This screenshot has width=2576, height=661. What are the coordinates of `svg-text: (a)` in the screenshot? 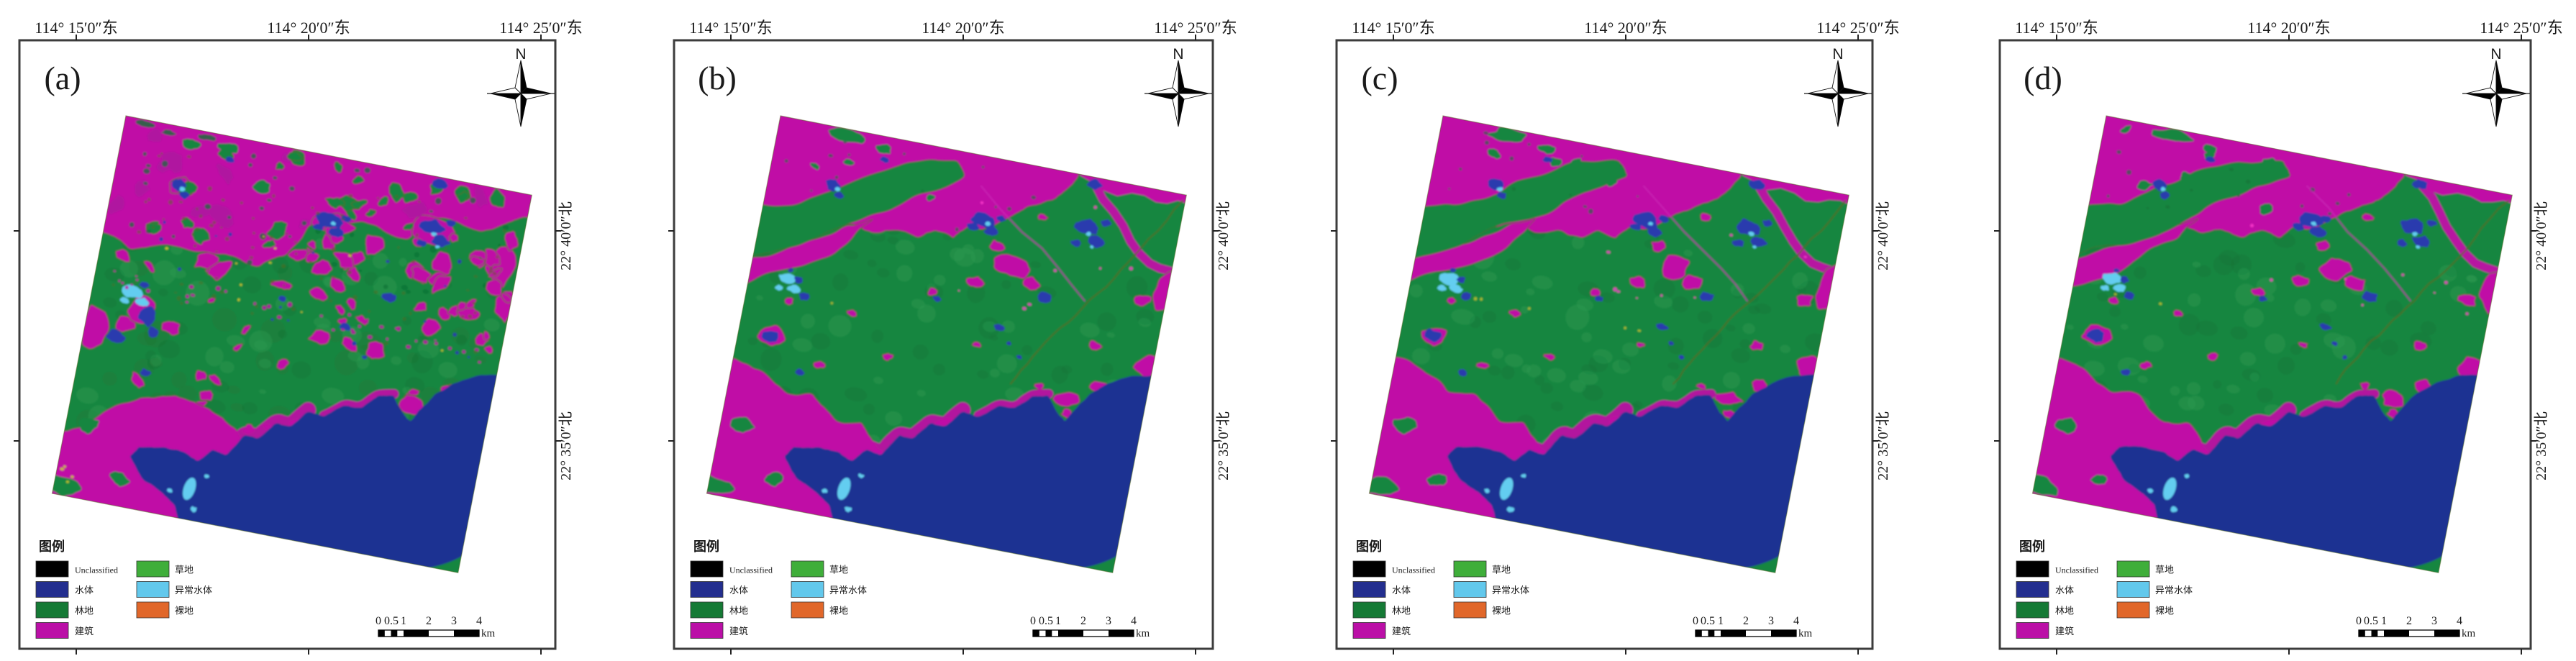 It's located at (62, 78).